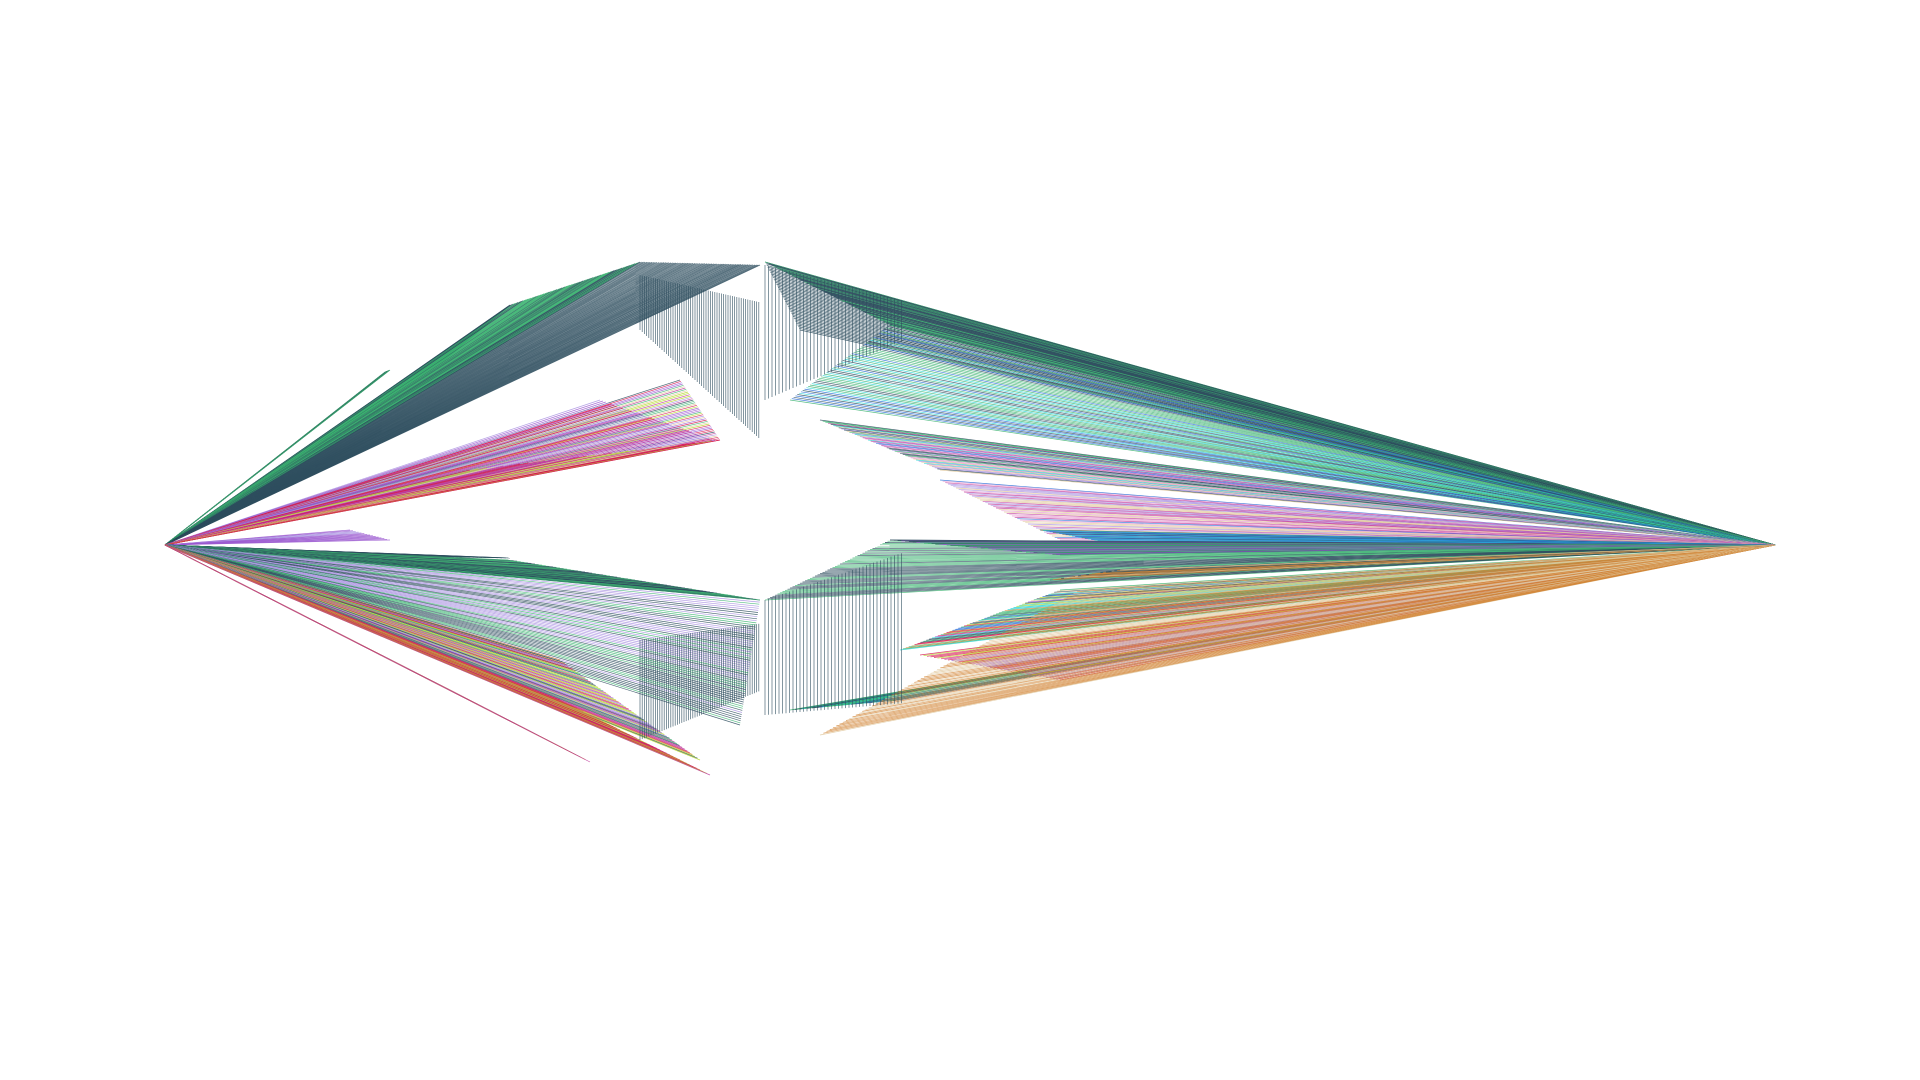 The image size is (1920, 1080). I want to click on upper-right-fan, so click(1270, 403).